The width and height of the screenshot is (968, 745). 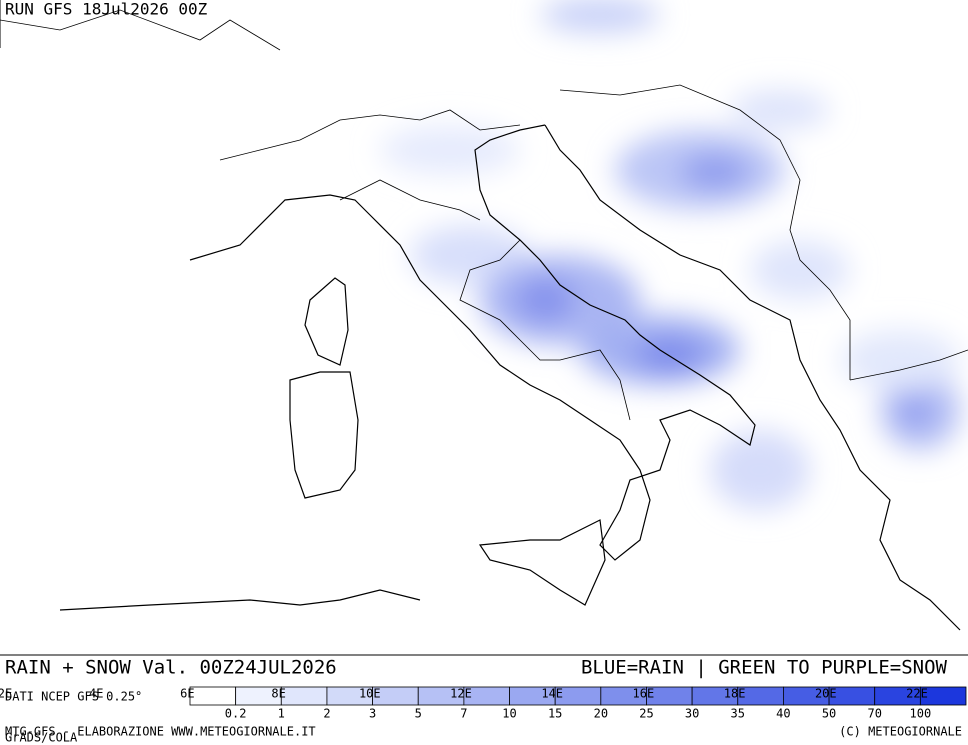 I want to click on longitude-label: 6E, so click(x=187, y=694).